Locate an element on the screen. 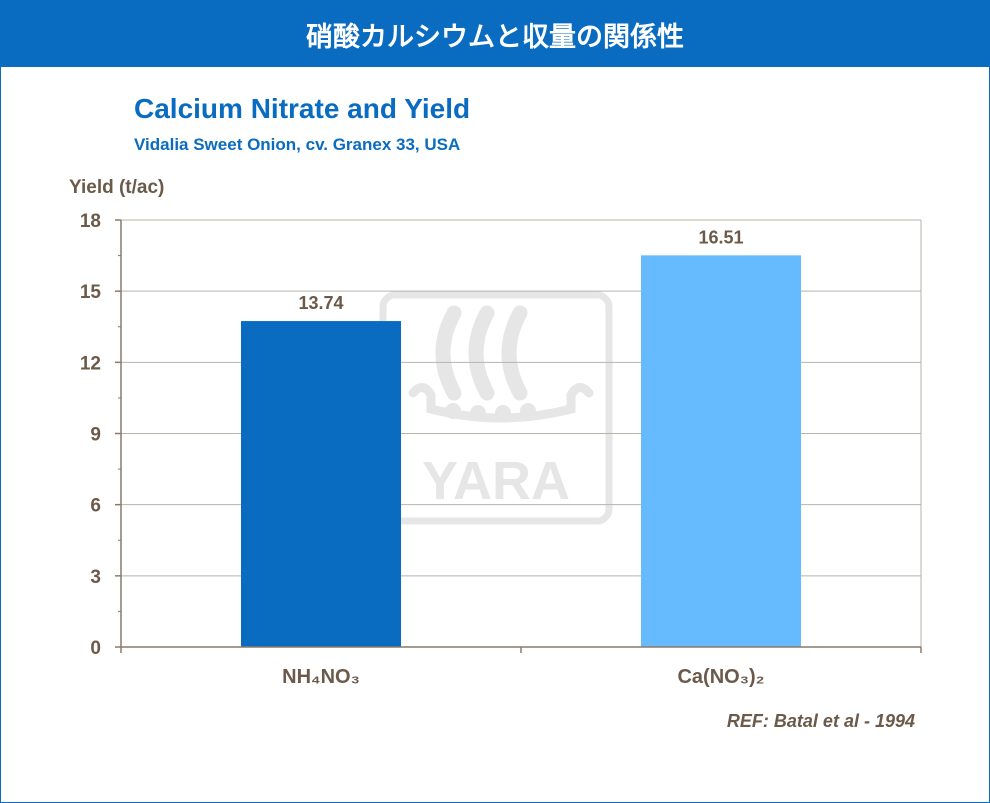 Image resolution: width=990 pixels, height=803 pixels. y-tick-label: 0 is located at coordinates (95, 648).